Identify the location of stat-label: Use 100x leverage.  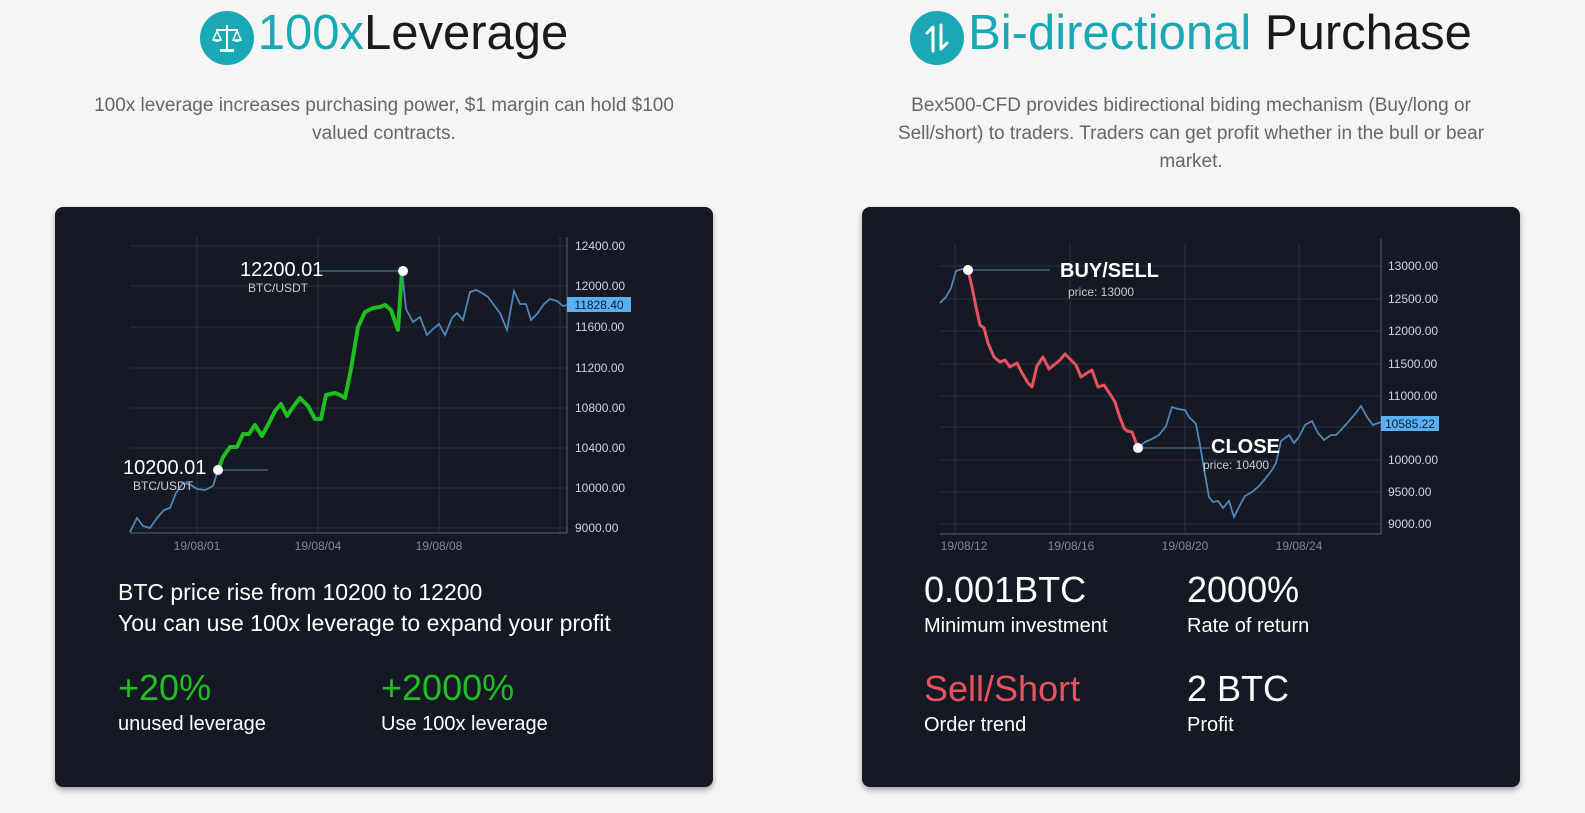
(464, 724).